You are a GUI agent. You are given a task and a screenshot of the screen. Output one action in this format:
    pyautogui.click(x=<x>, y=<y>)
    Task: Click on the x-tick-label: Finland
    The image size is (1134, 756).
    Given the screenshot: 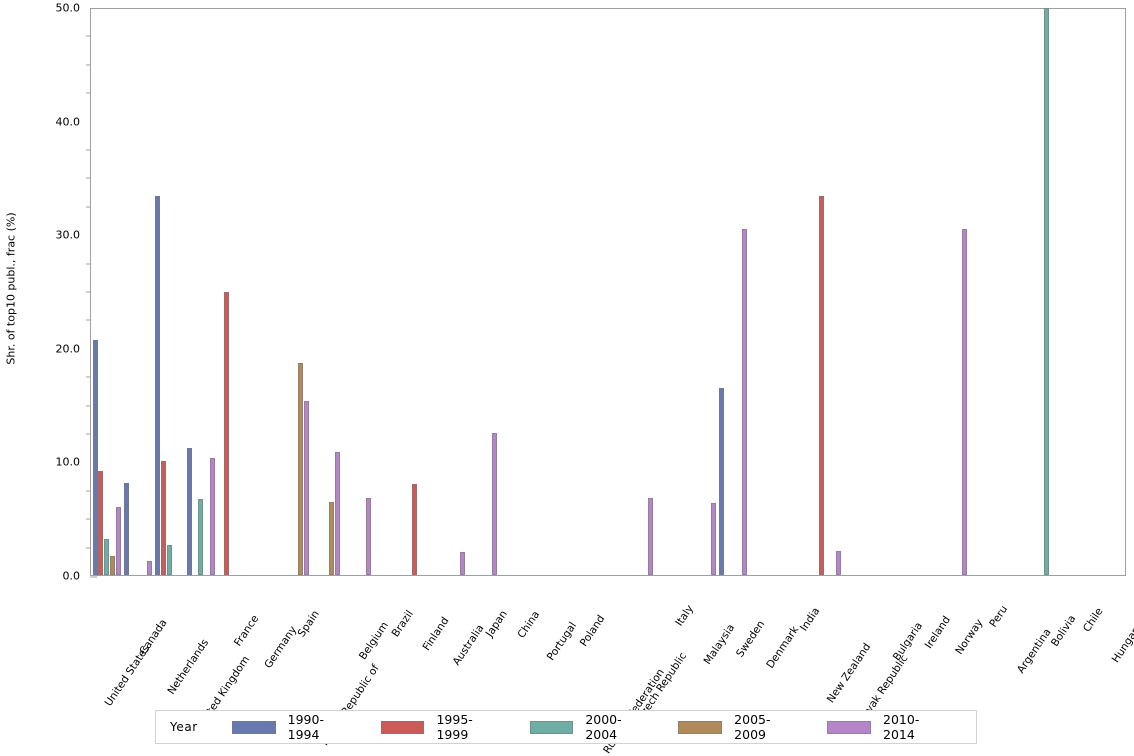 What is the action you would take?
    pyautogui.click(x=436, y=634)
    